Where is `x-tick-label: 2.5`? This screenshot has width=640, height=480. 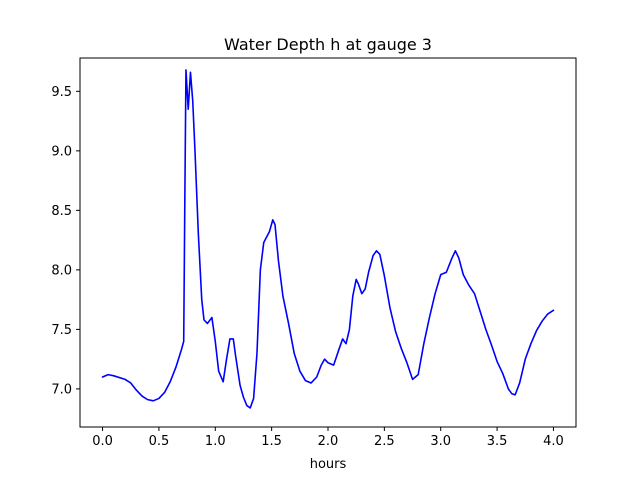
x-tick-label: 2.5 is located at coordinates (384, 441).